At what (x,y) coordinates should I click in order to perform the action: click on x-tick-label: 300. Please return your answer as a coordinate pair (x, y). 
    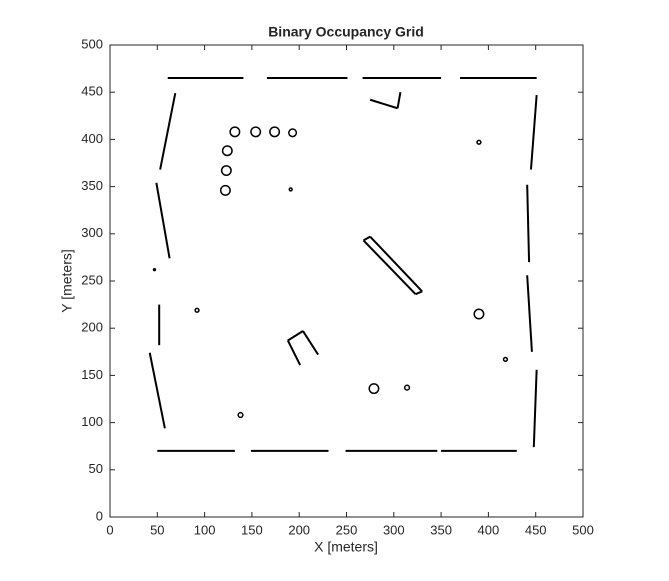
    Looking at the image, I should click on (394, 529).